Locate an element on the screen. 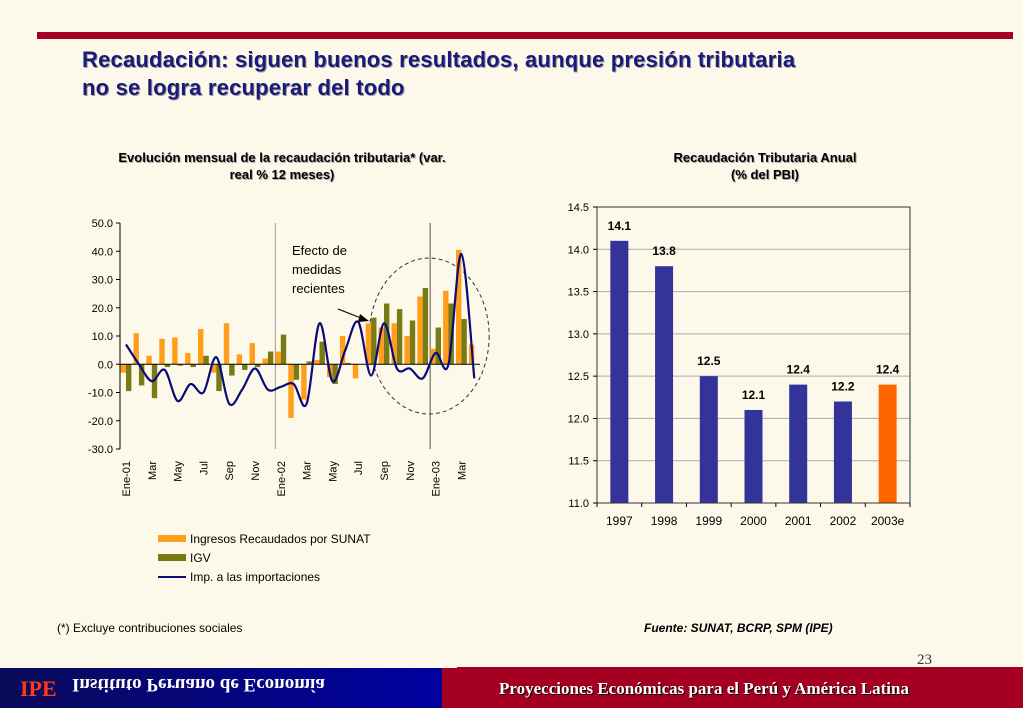 The height and width of the screenshot is (708, 1023). title-accent-bar is located at coordinates (525, 35).